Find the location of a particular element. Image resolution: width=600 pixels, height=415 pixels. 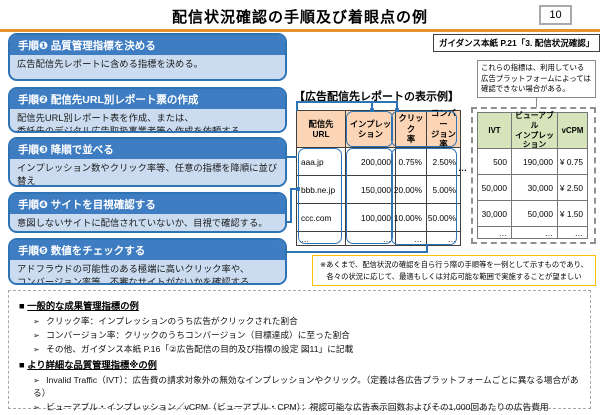

step5-connector-h is located at coordinates (356, 252).